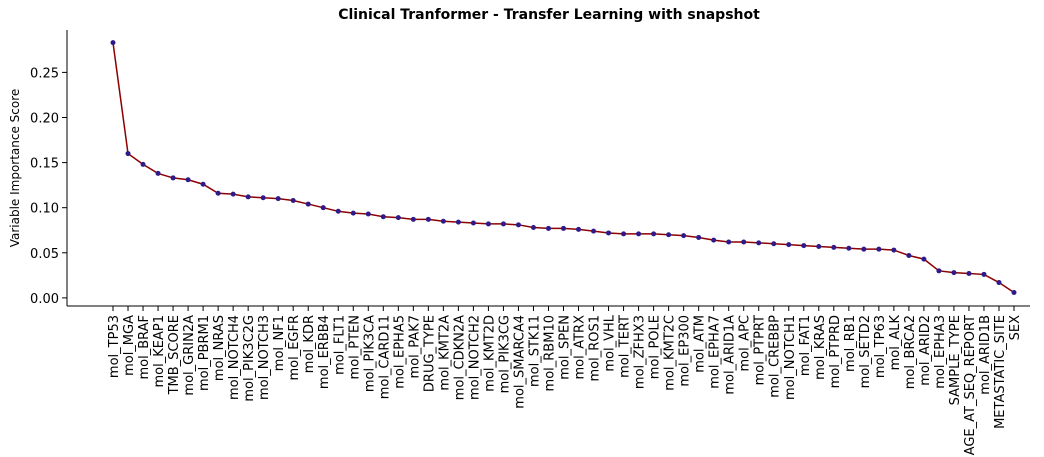  What do you see at coordinates (760, 350) in the screenshot?
I see `x-tick-label: mol_PTPRT` at bounding box center [760, 350].